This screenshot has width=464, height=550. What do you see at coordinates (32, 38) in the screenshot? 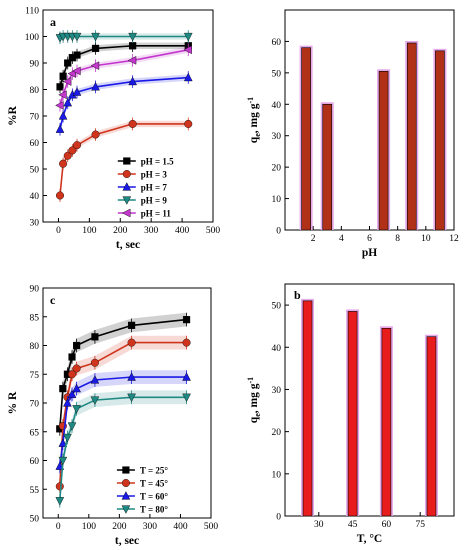
I see `y-tick-label: 100` at bounding box center [32, 38].